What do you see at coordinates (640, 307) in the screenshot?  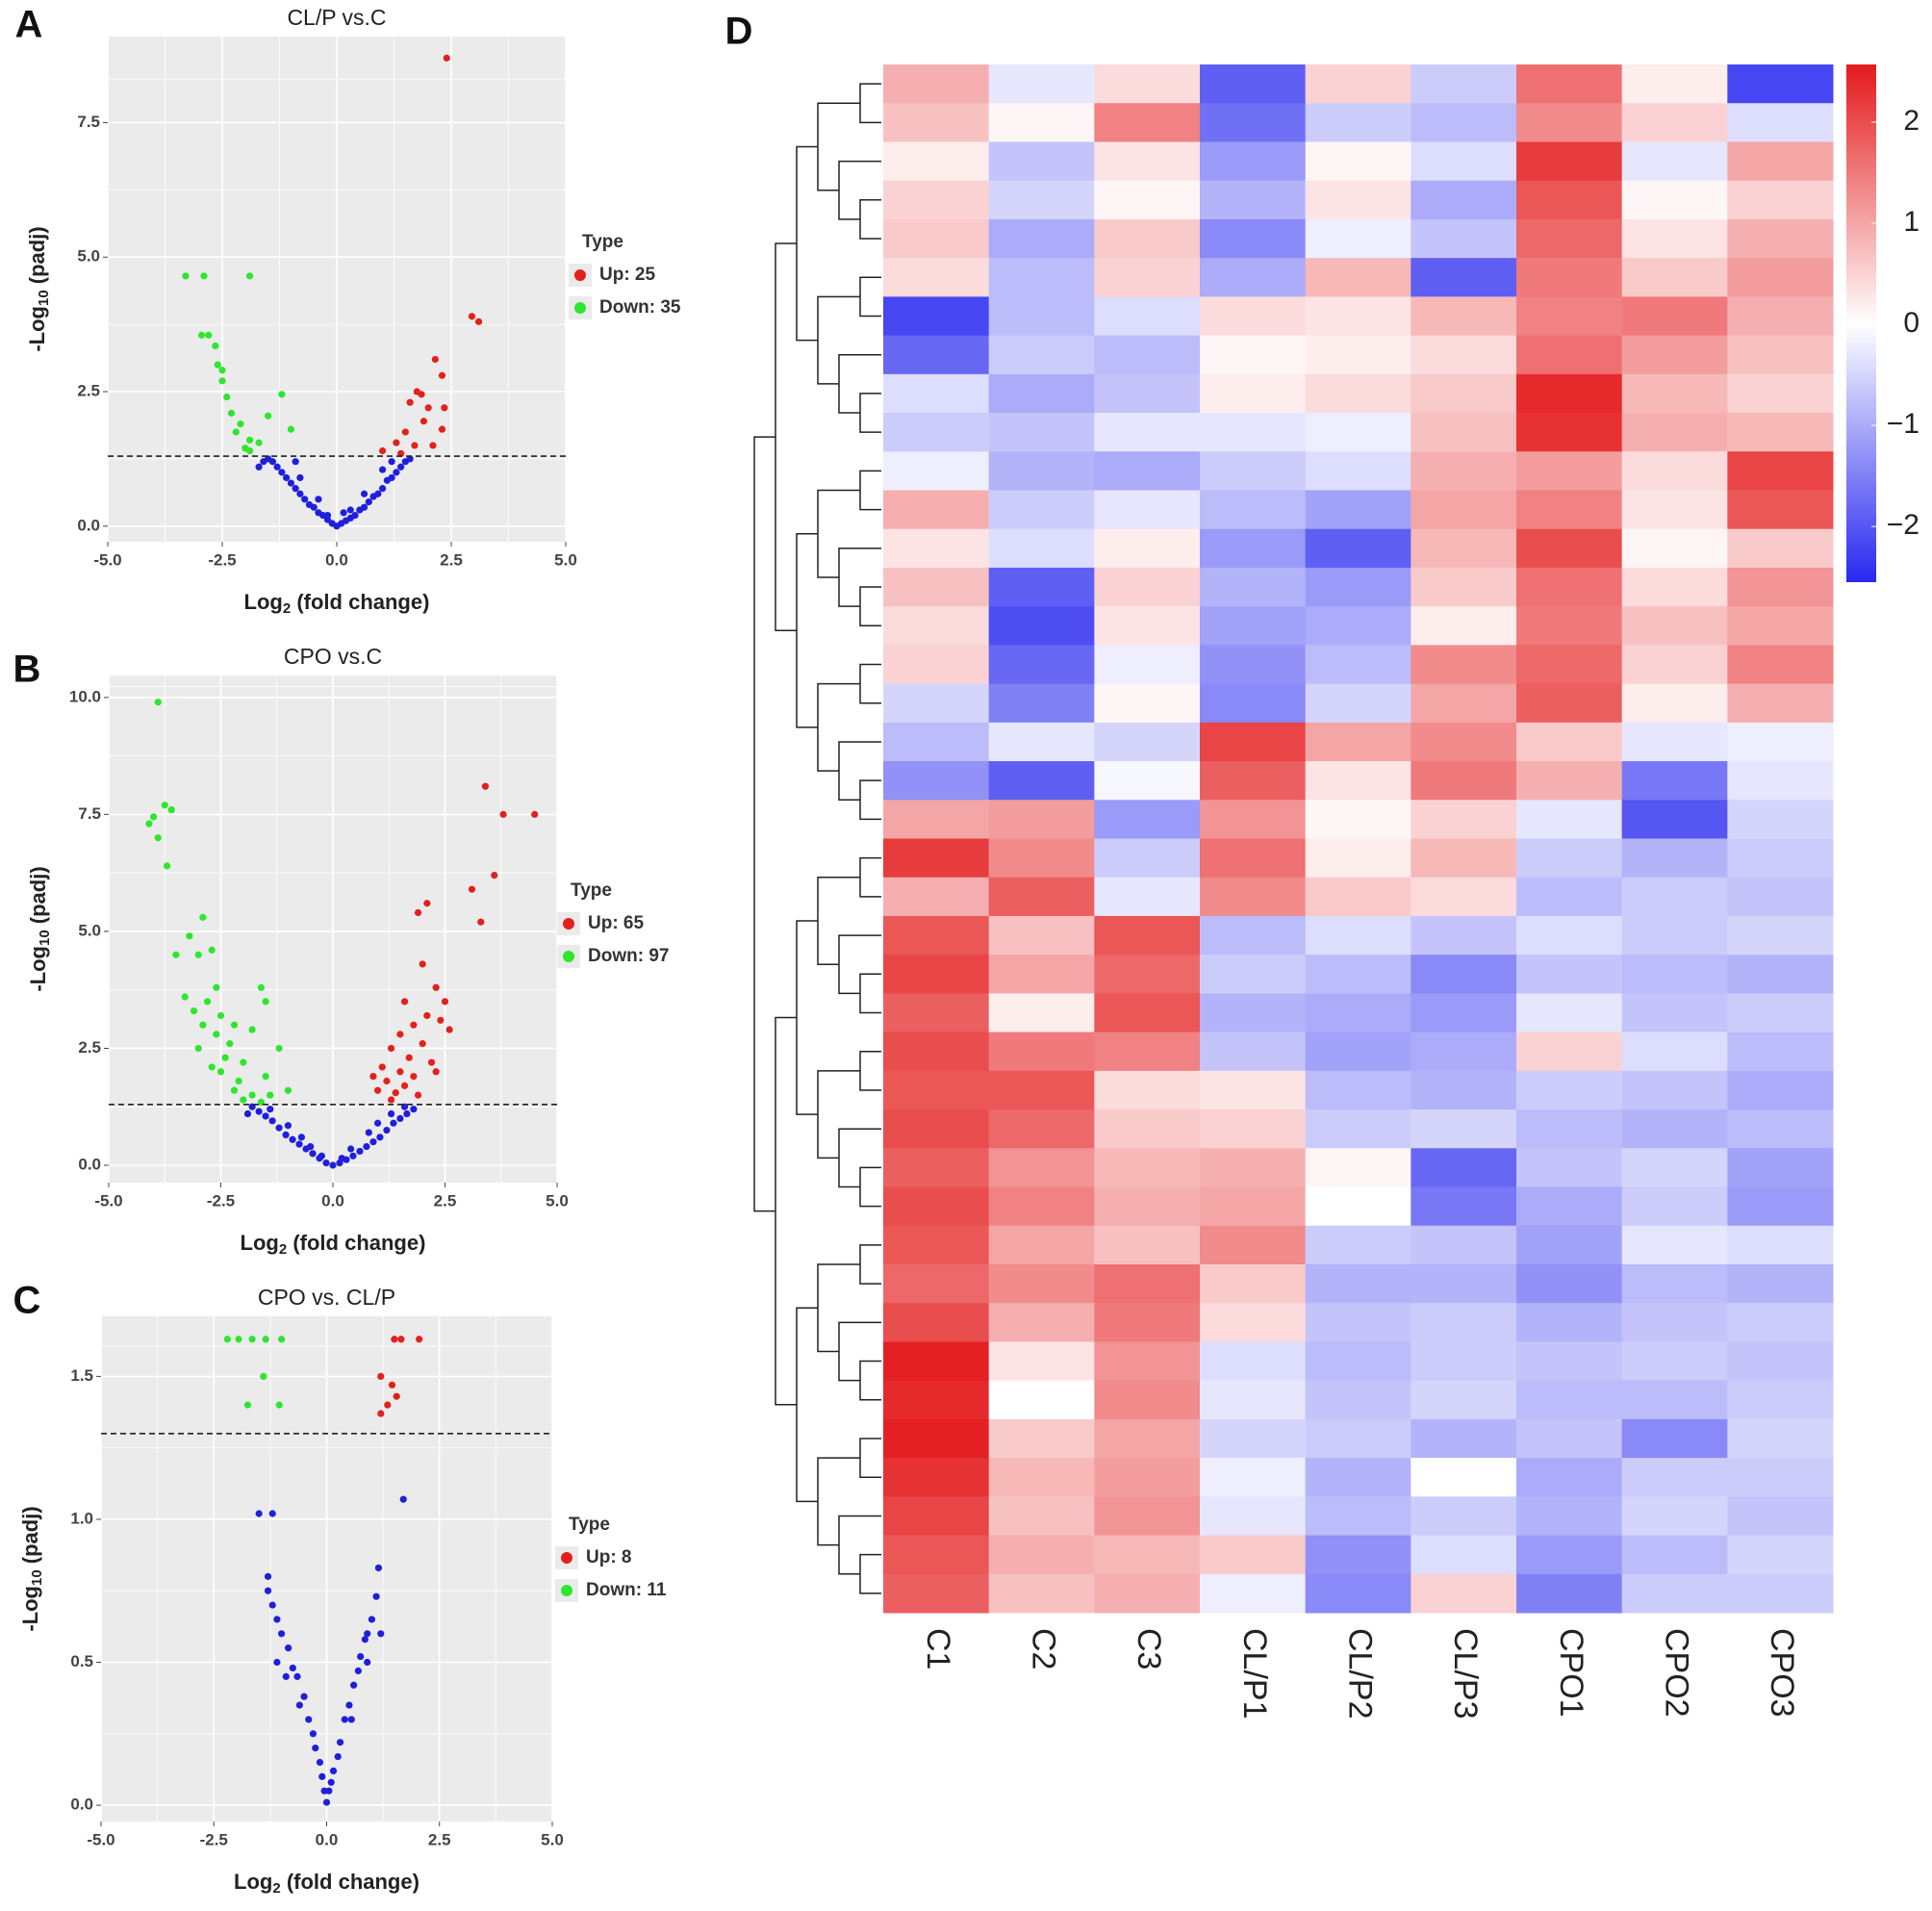 I see `legend-label: Down: 35` at bounding box center [640, 307].